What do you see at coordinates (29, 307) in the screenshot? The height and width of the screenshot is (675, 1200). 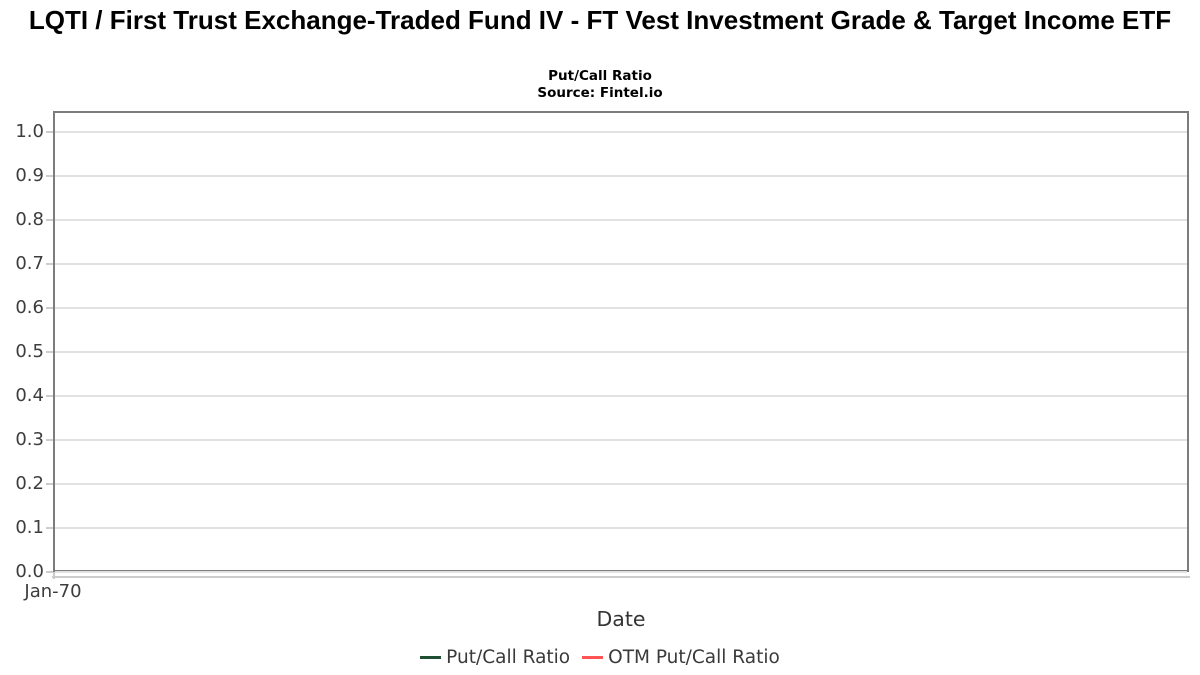 I see `y-tick-label: 0.6` at bounding box center [29, 307].